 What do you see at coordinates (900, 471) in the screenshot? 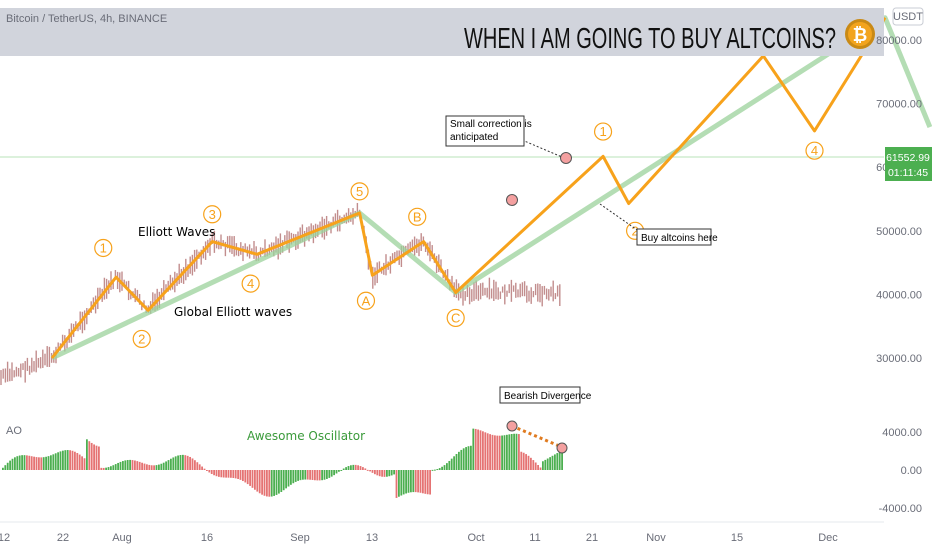
I see `ao-axis: -4000.00 0.00 4000.00` at bounding box center [900, 471].